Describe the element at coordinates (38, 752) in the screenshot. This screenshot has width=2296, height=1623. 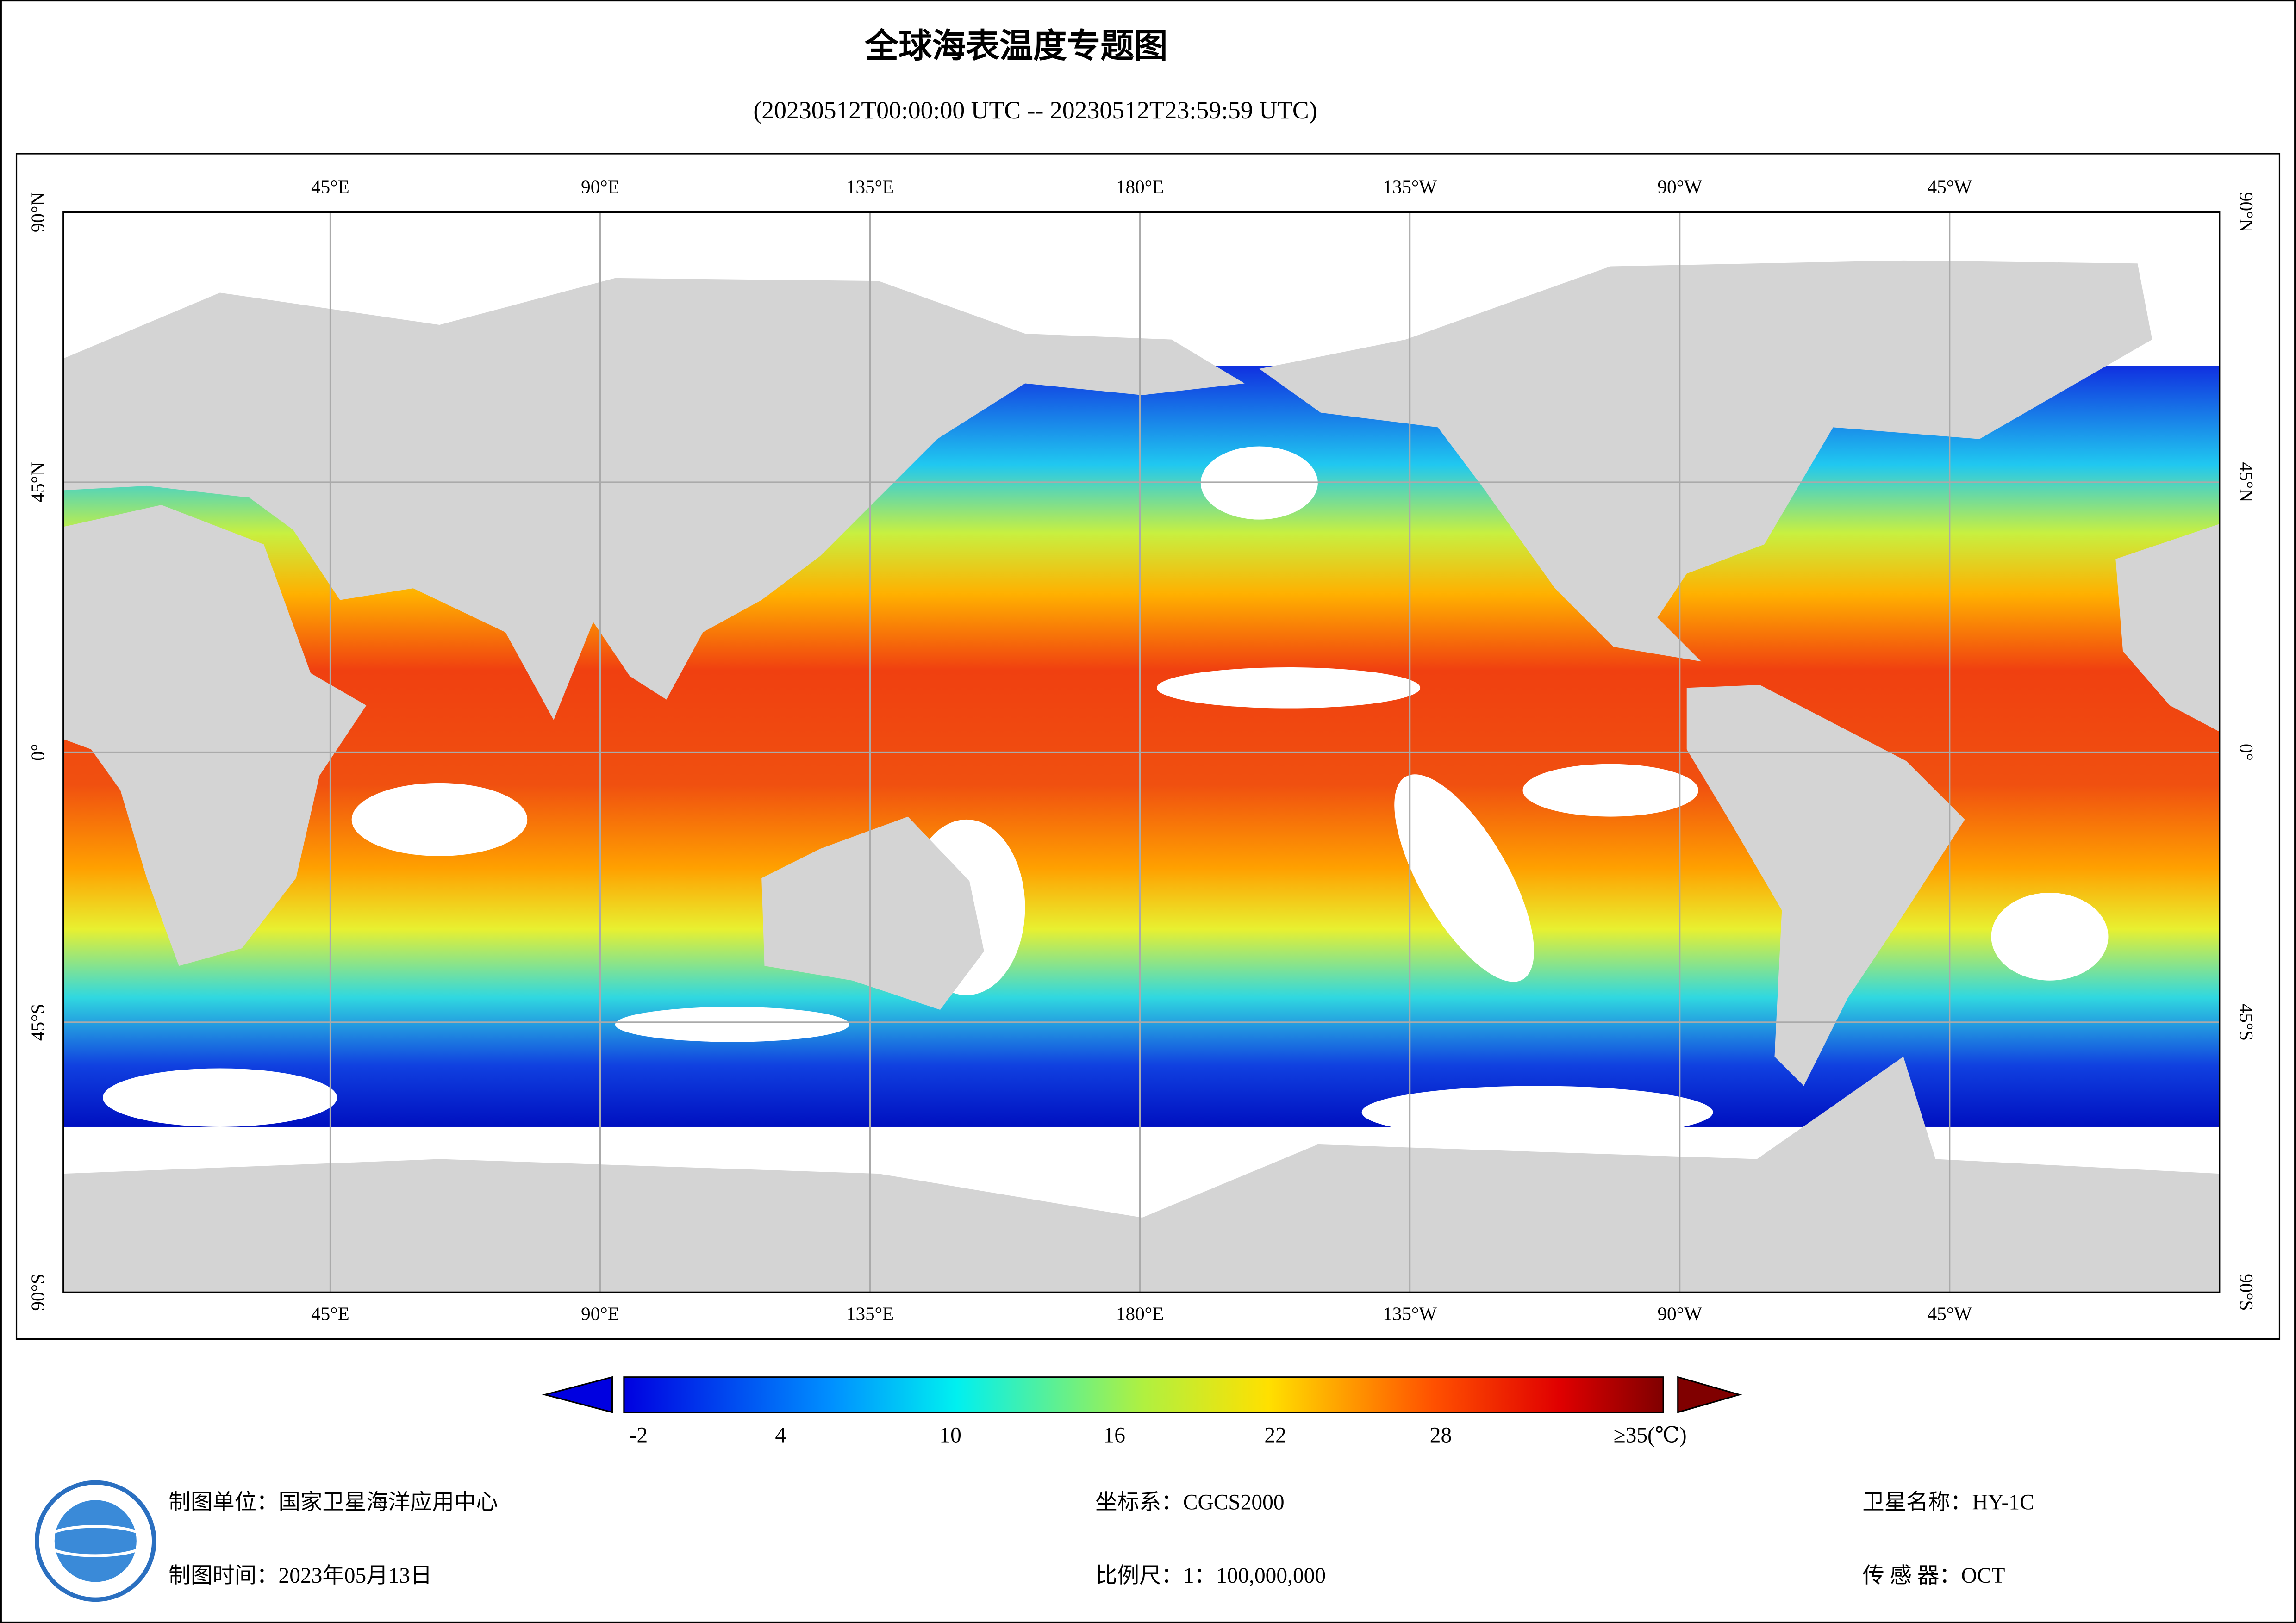
I see `latitude-label-left: 0°` at that location.